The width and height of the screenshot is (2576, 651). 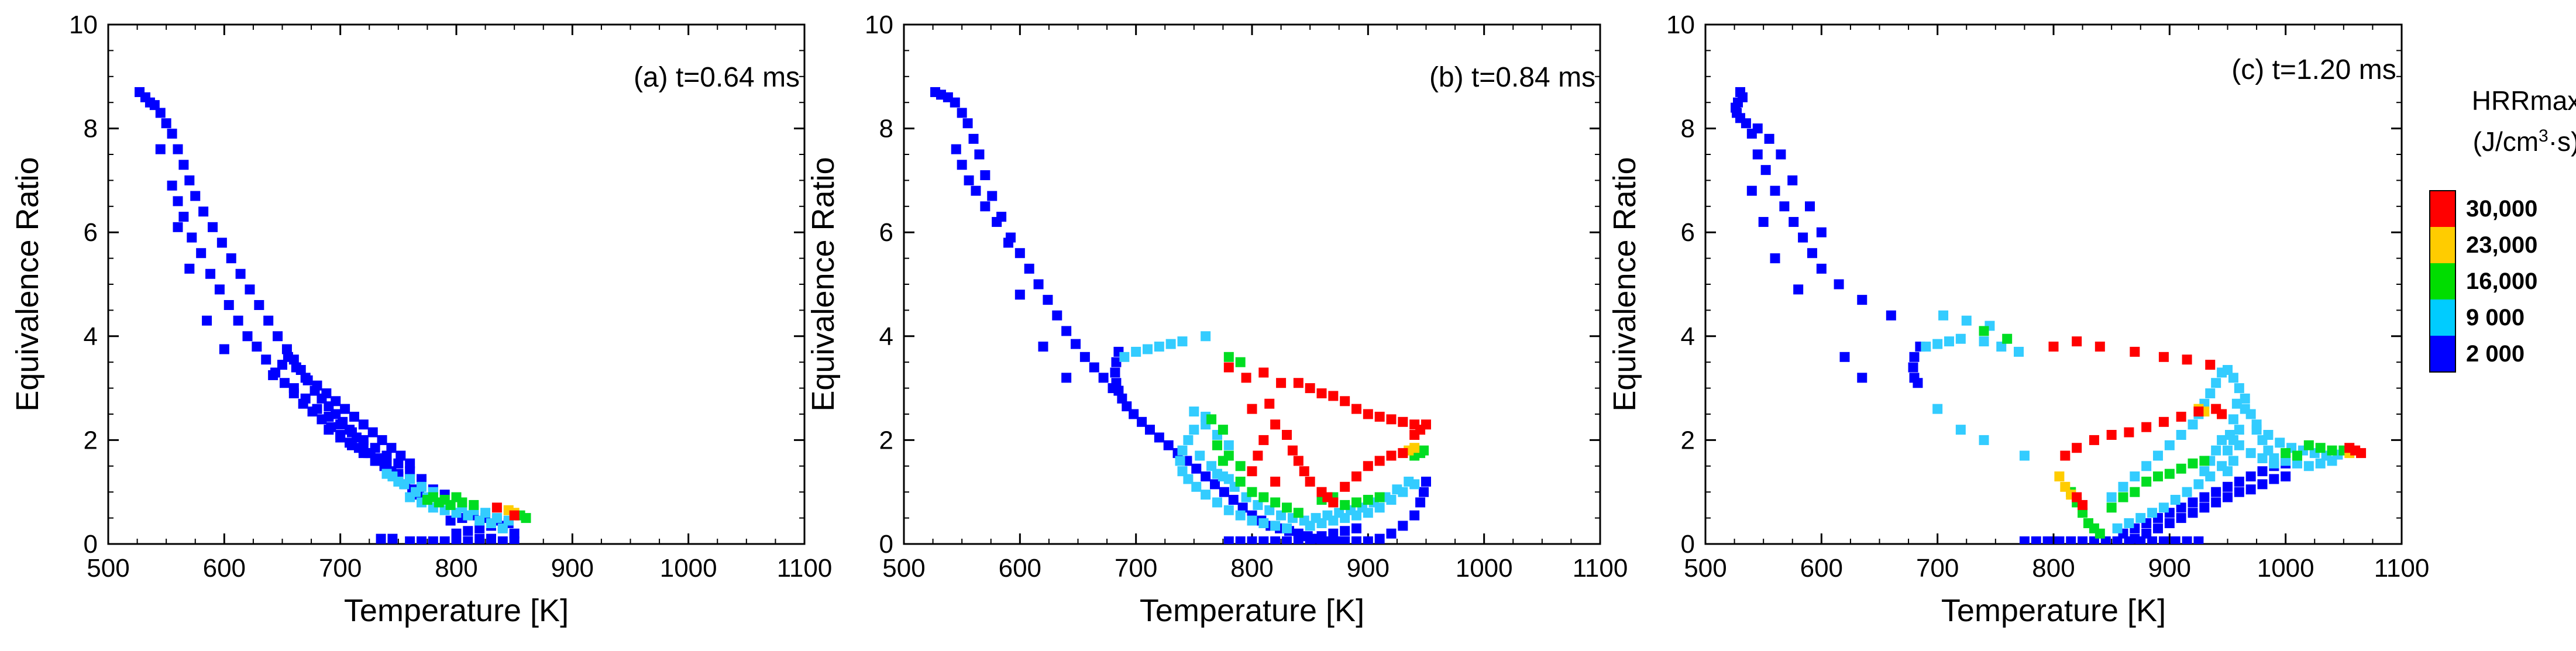 I want to click on legend-title: HRRmax, so click(x=2524, y=100).